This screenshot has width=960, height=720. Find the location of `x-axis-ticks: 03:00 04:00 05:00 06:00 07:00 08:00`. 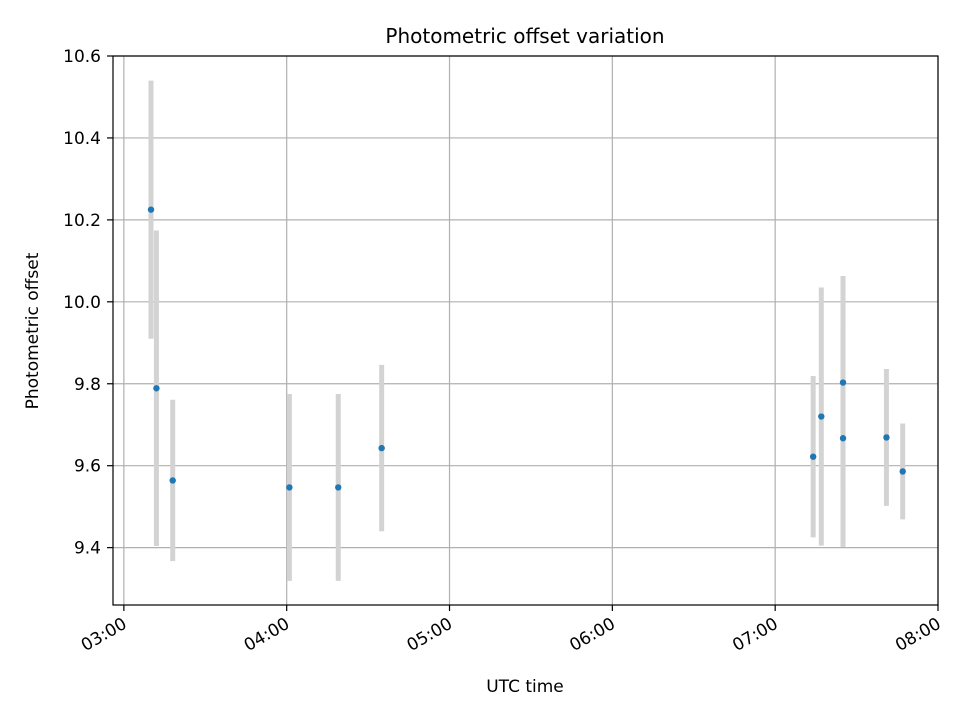

x-axis-ticks: 03:00 04:00 05:00 06:00 07:00 08:00 is located at coordinates (511, 630).